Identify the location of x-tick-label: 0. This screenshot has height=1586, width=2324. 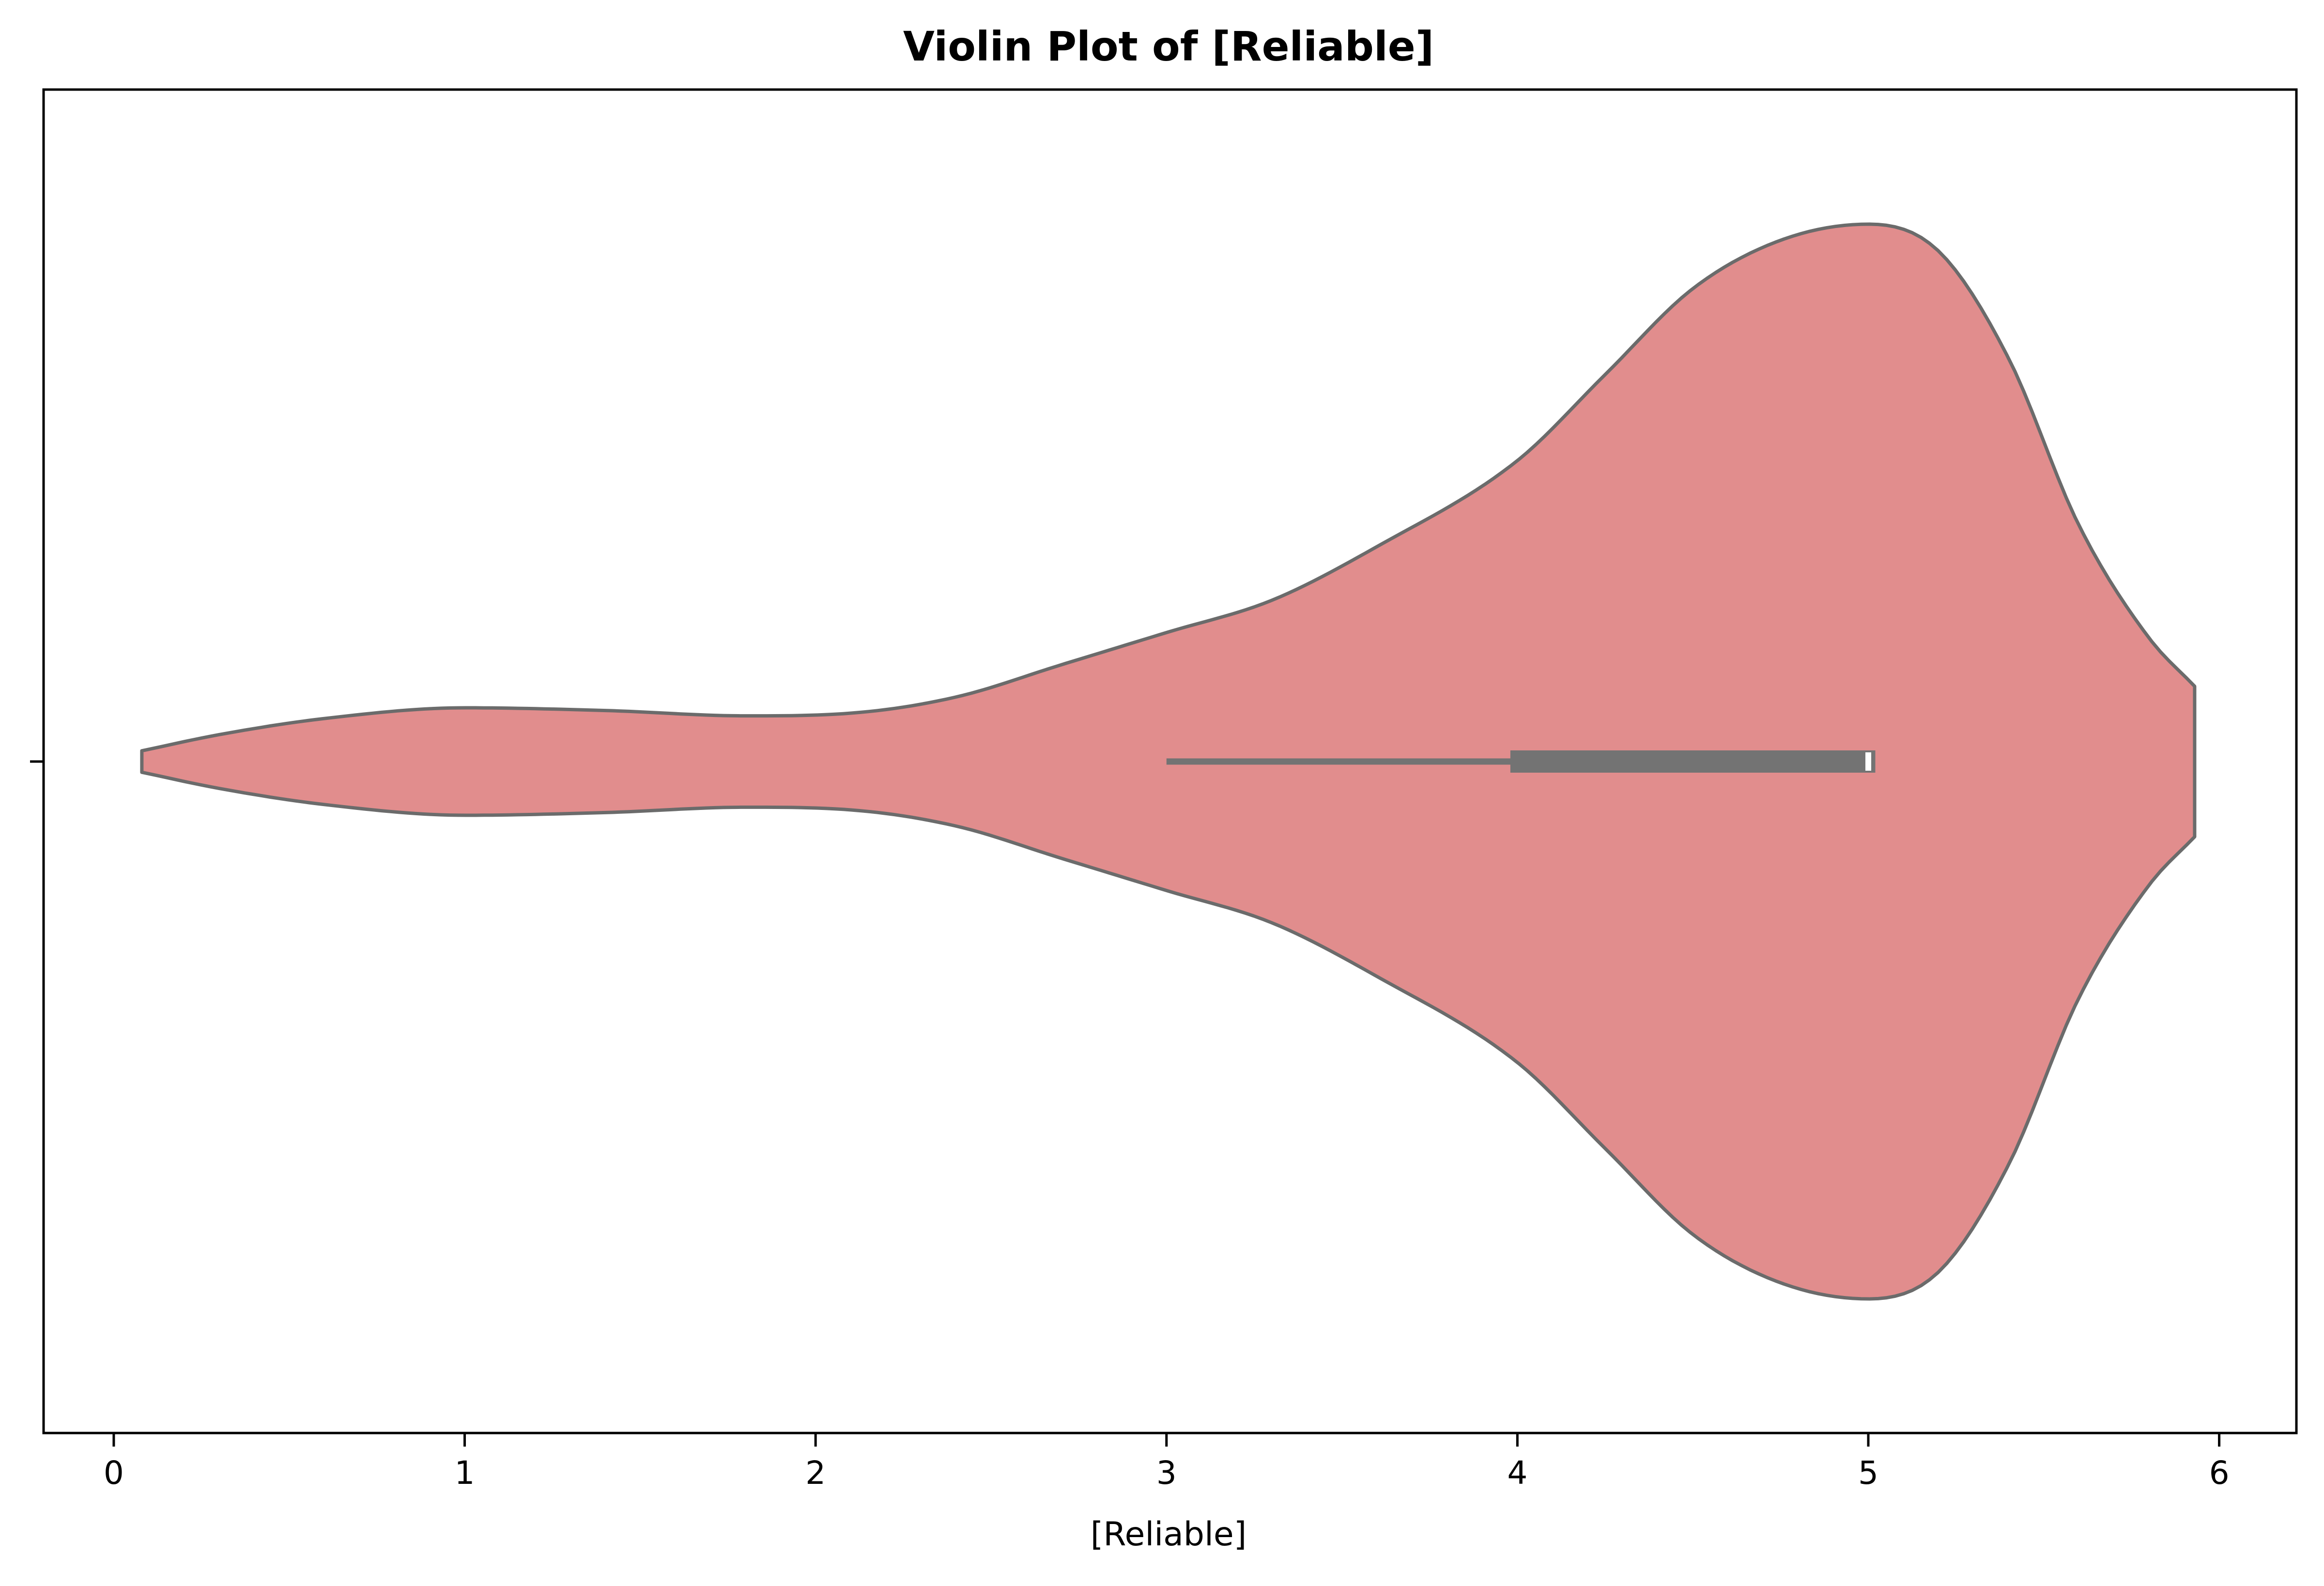
(114, 1473).